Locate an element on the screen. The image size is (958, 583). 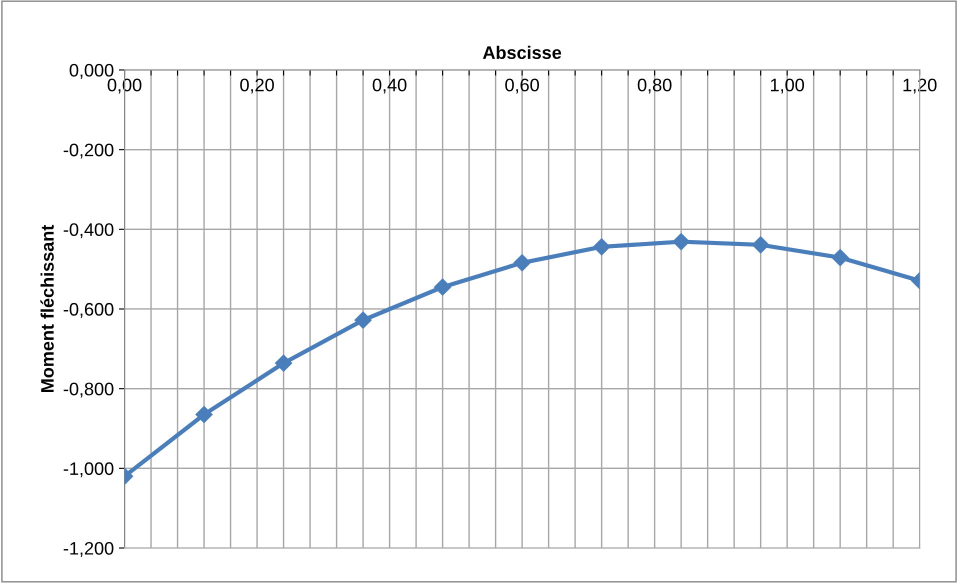
x-tick-label: 0,40 is located at coordinates (389, 86).